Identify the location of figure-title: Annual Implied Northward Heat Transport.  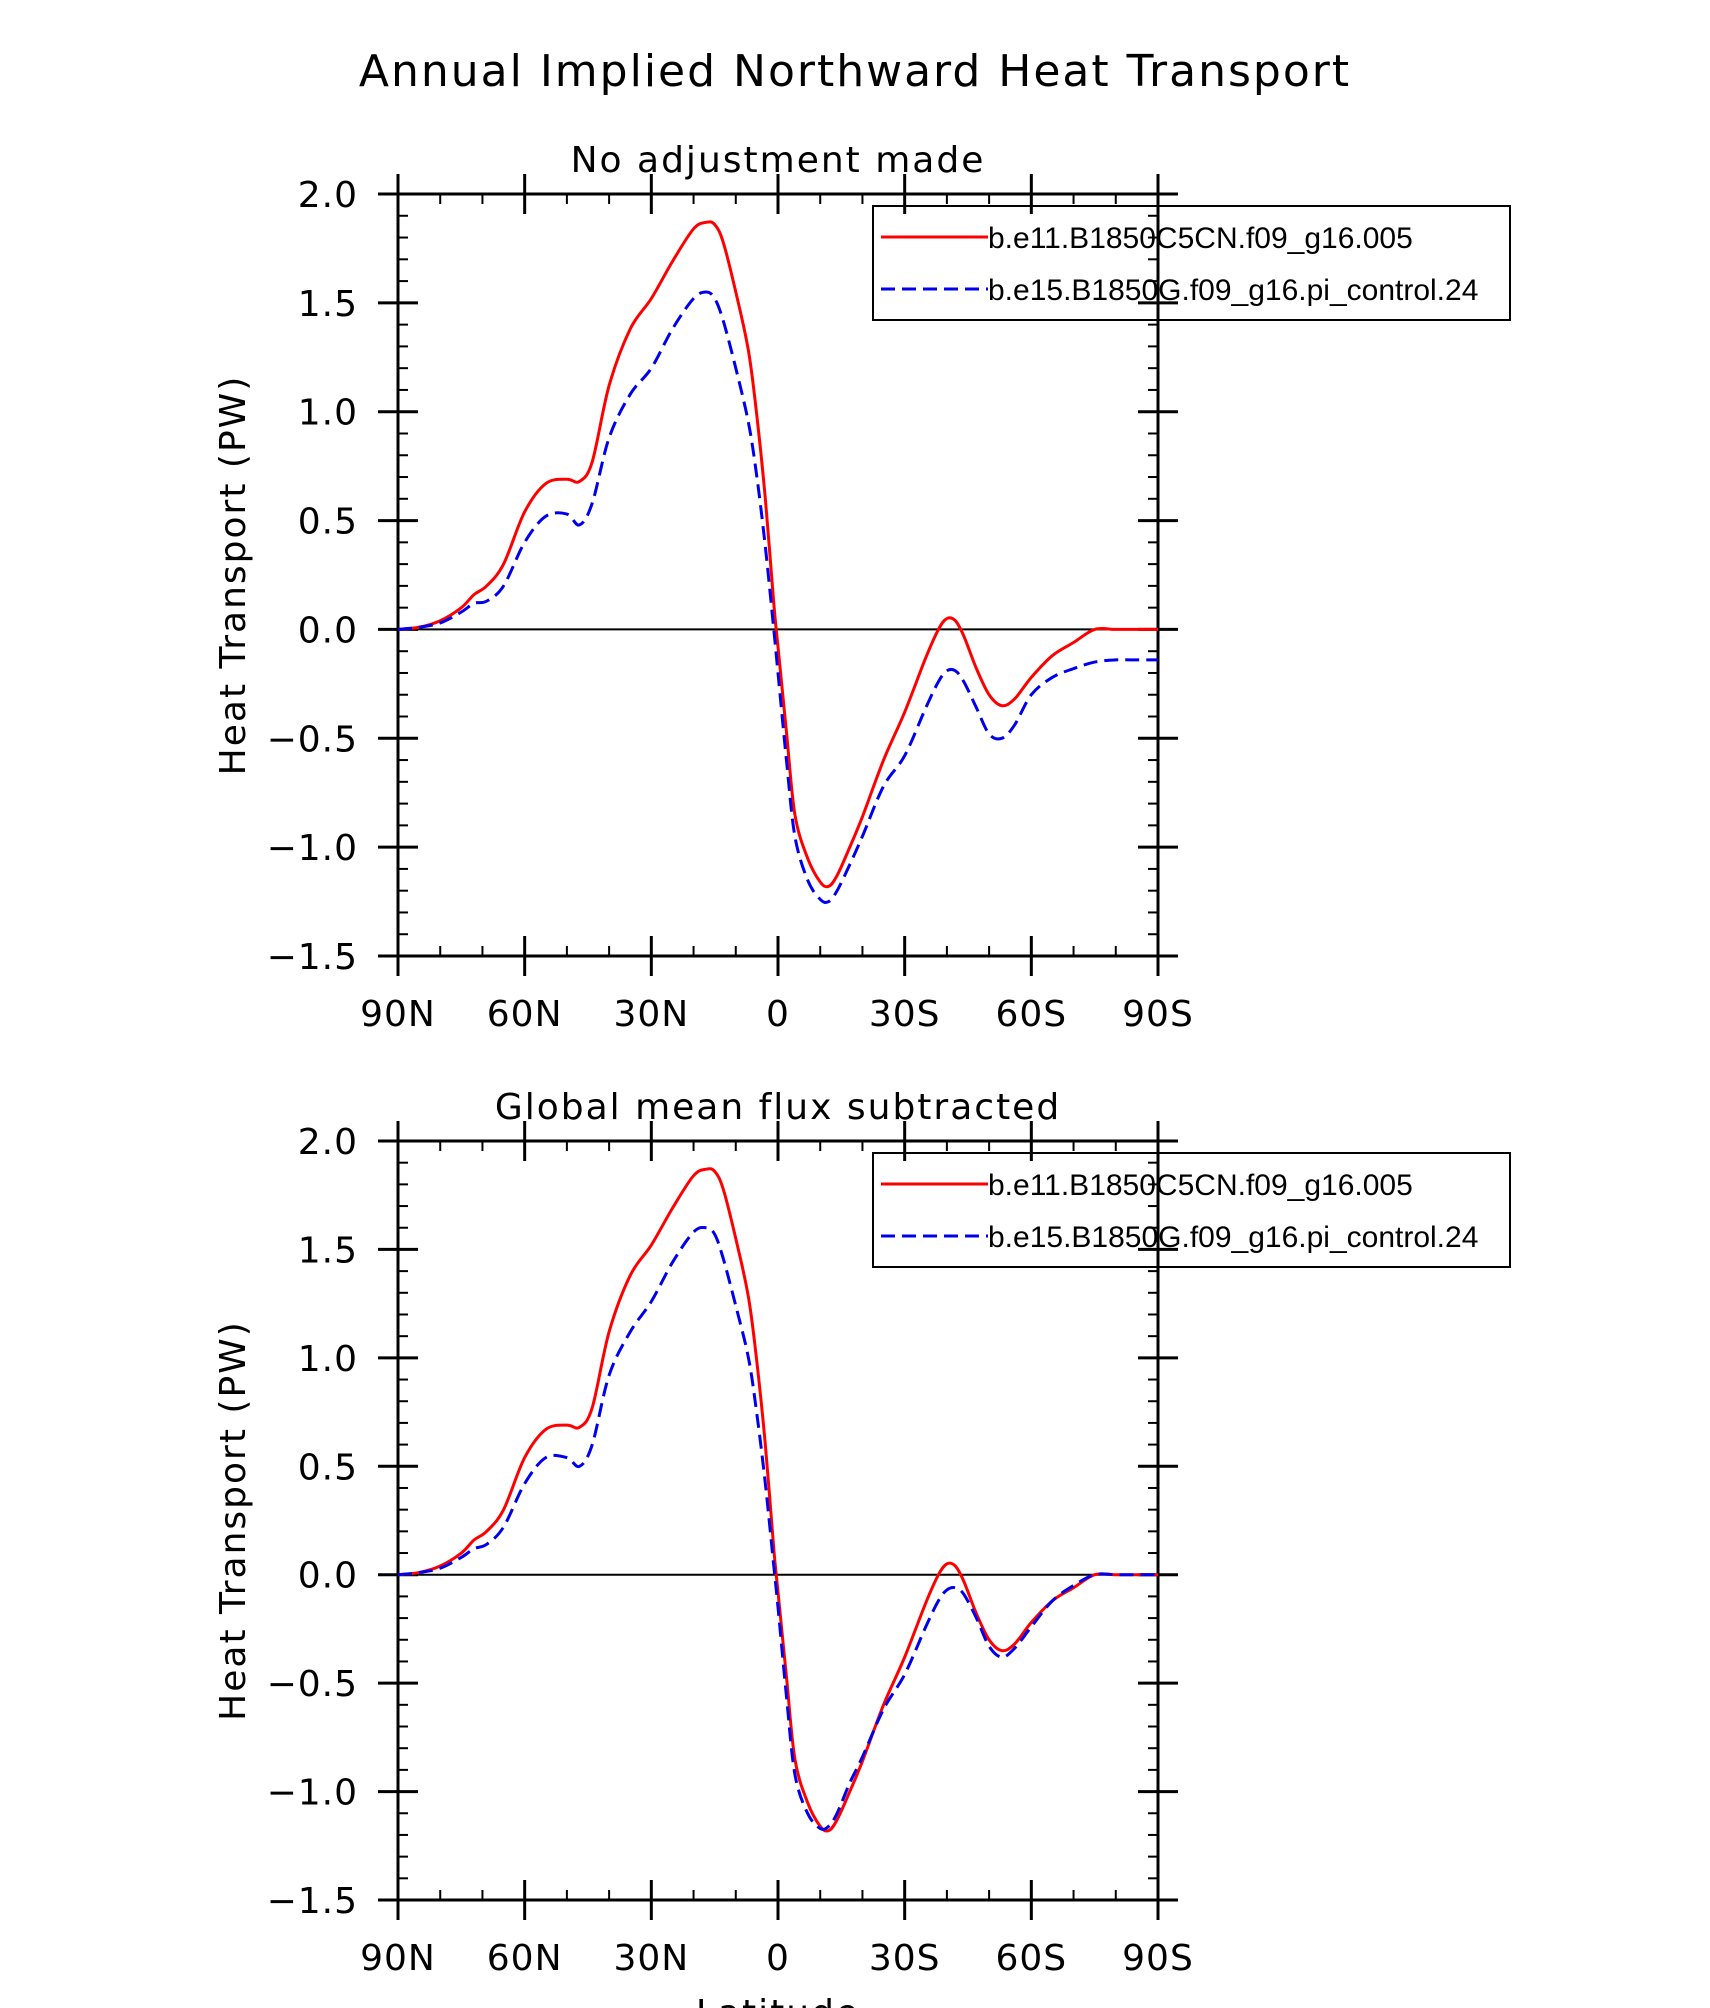
(855, 71).